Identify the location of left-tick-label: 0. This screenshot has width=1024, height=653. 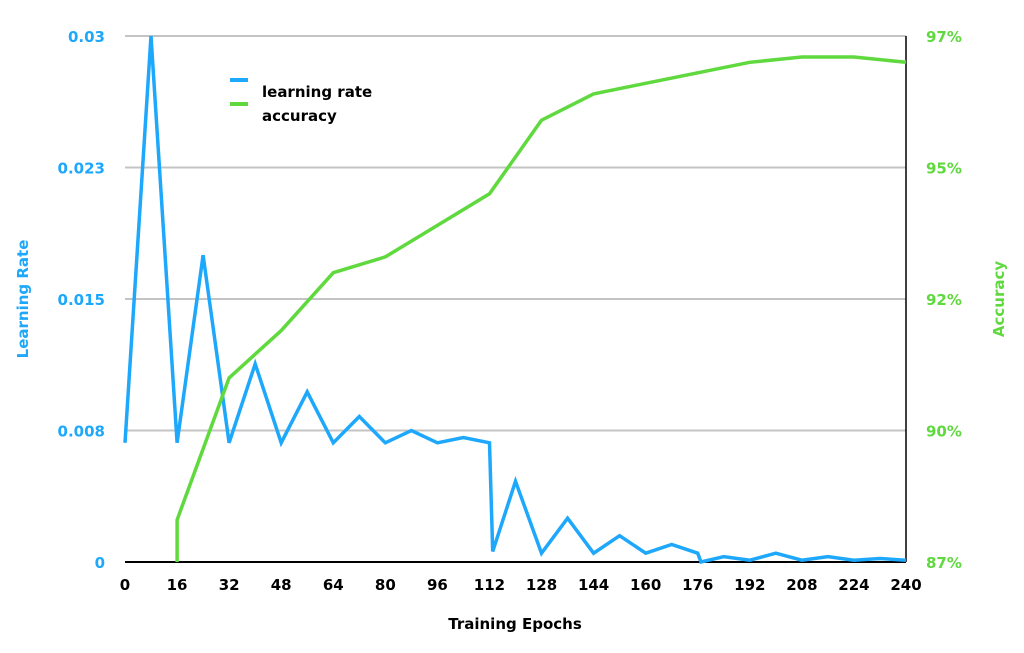
(100, 563).